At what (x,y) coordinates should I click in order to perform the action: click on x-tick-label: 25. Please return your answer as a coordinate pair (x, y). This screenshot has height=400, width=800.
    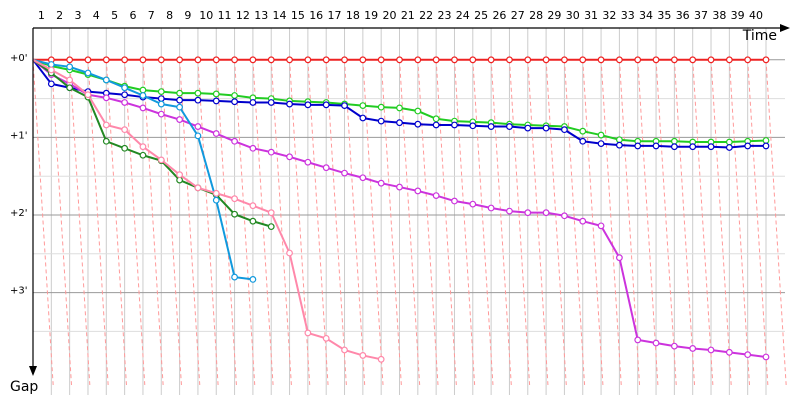
    Looking at the image, I should click on (481, 15).